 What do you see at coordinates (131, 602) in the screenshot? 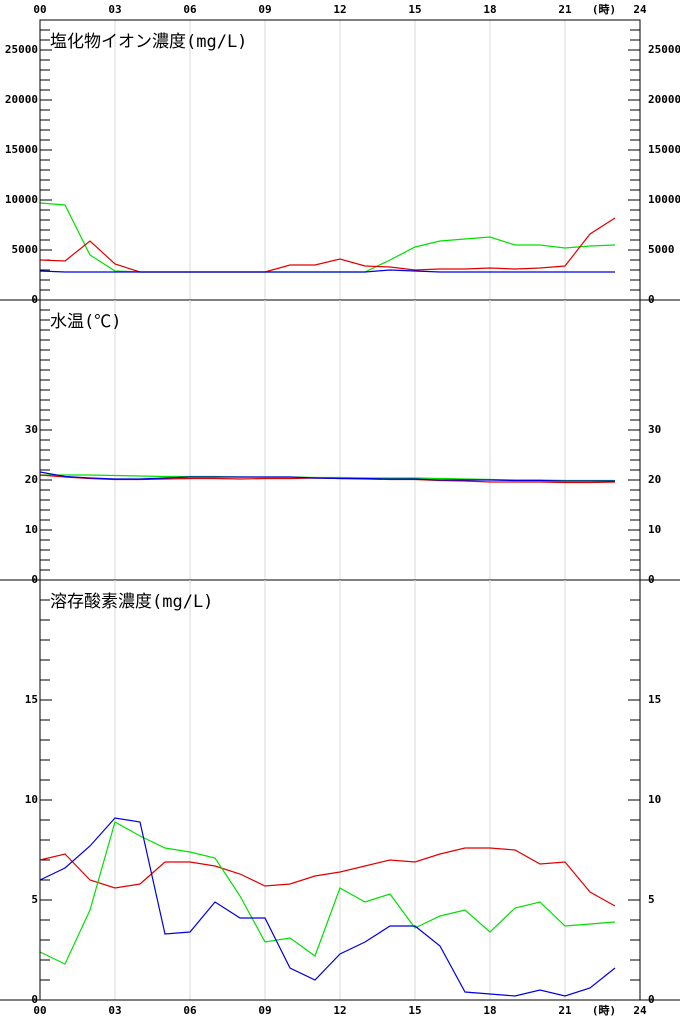
I see `panel-title: 溶存酸素濃度(mg/L)` at bounding box center [131, 602].